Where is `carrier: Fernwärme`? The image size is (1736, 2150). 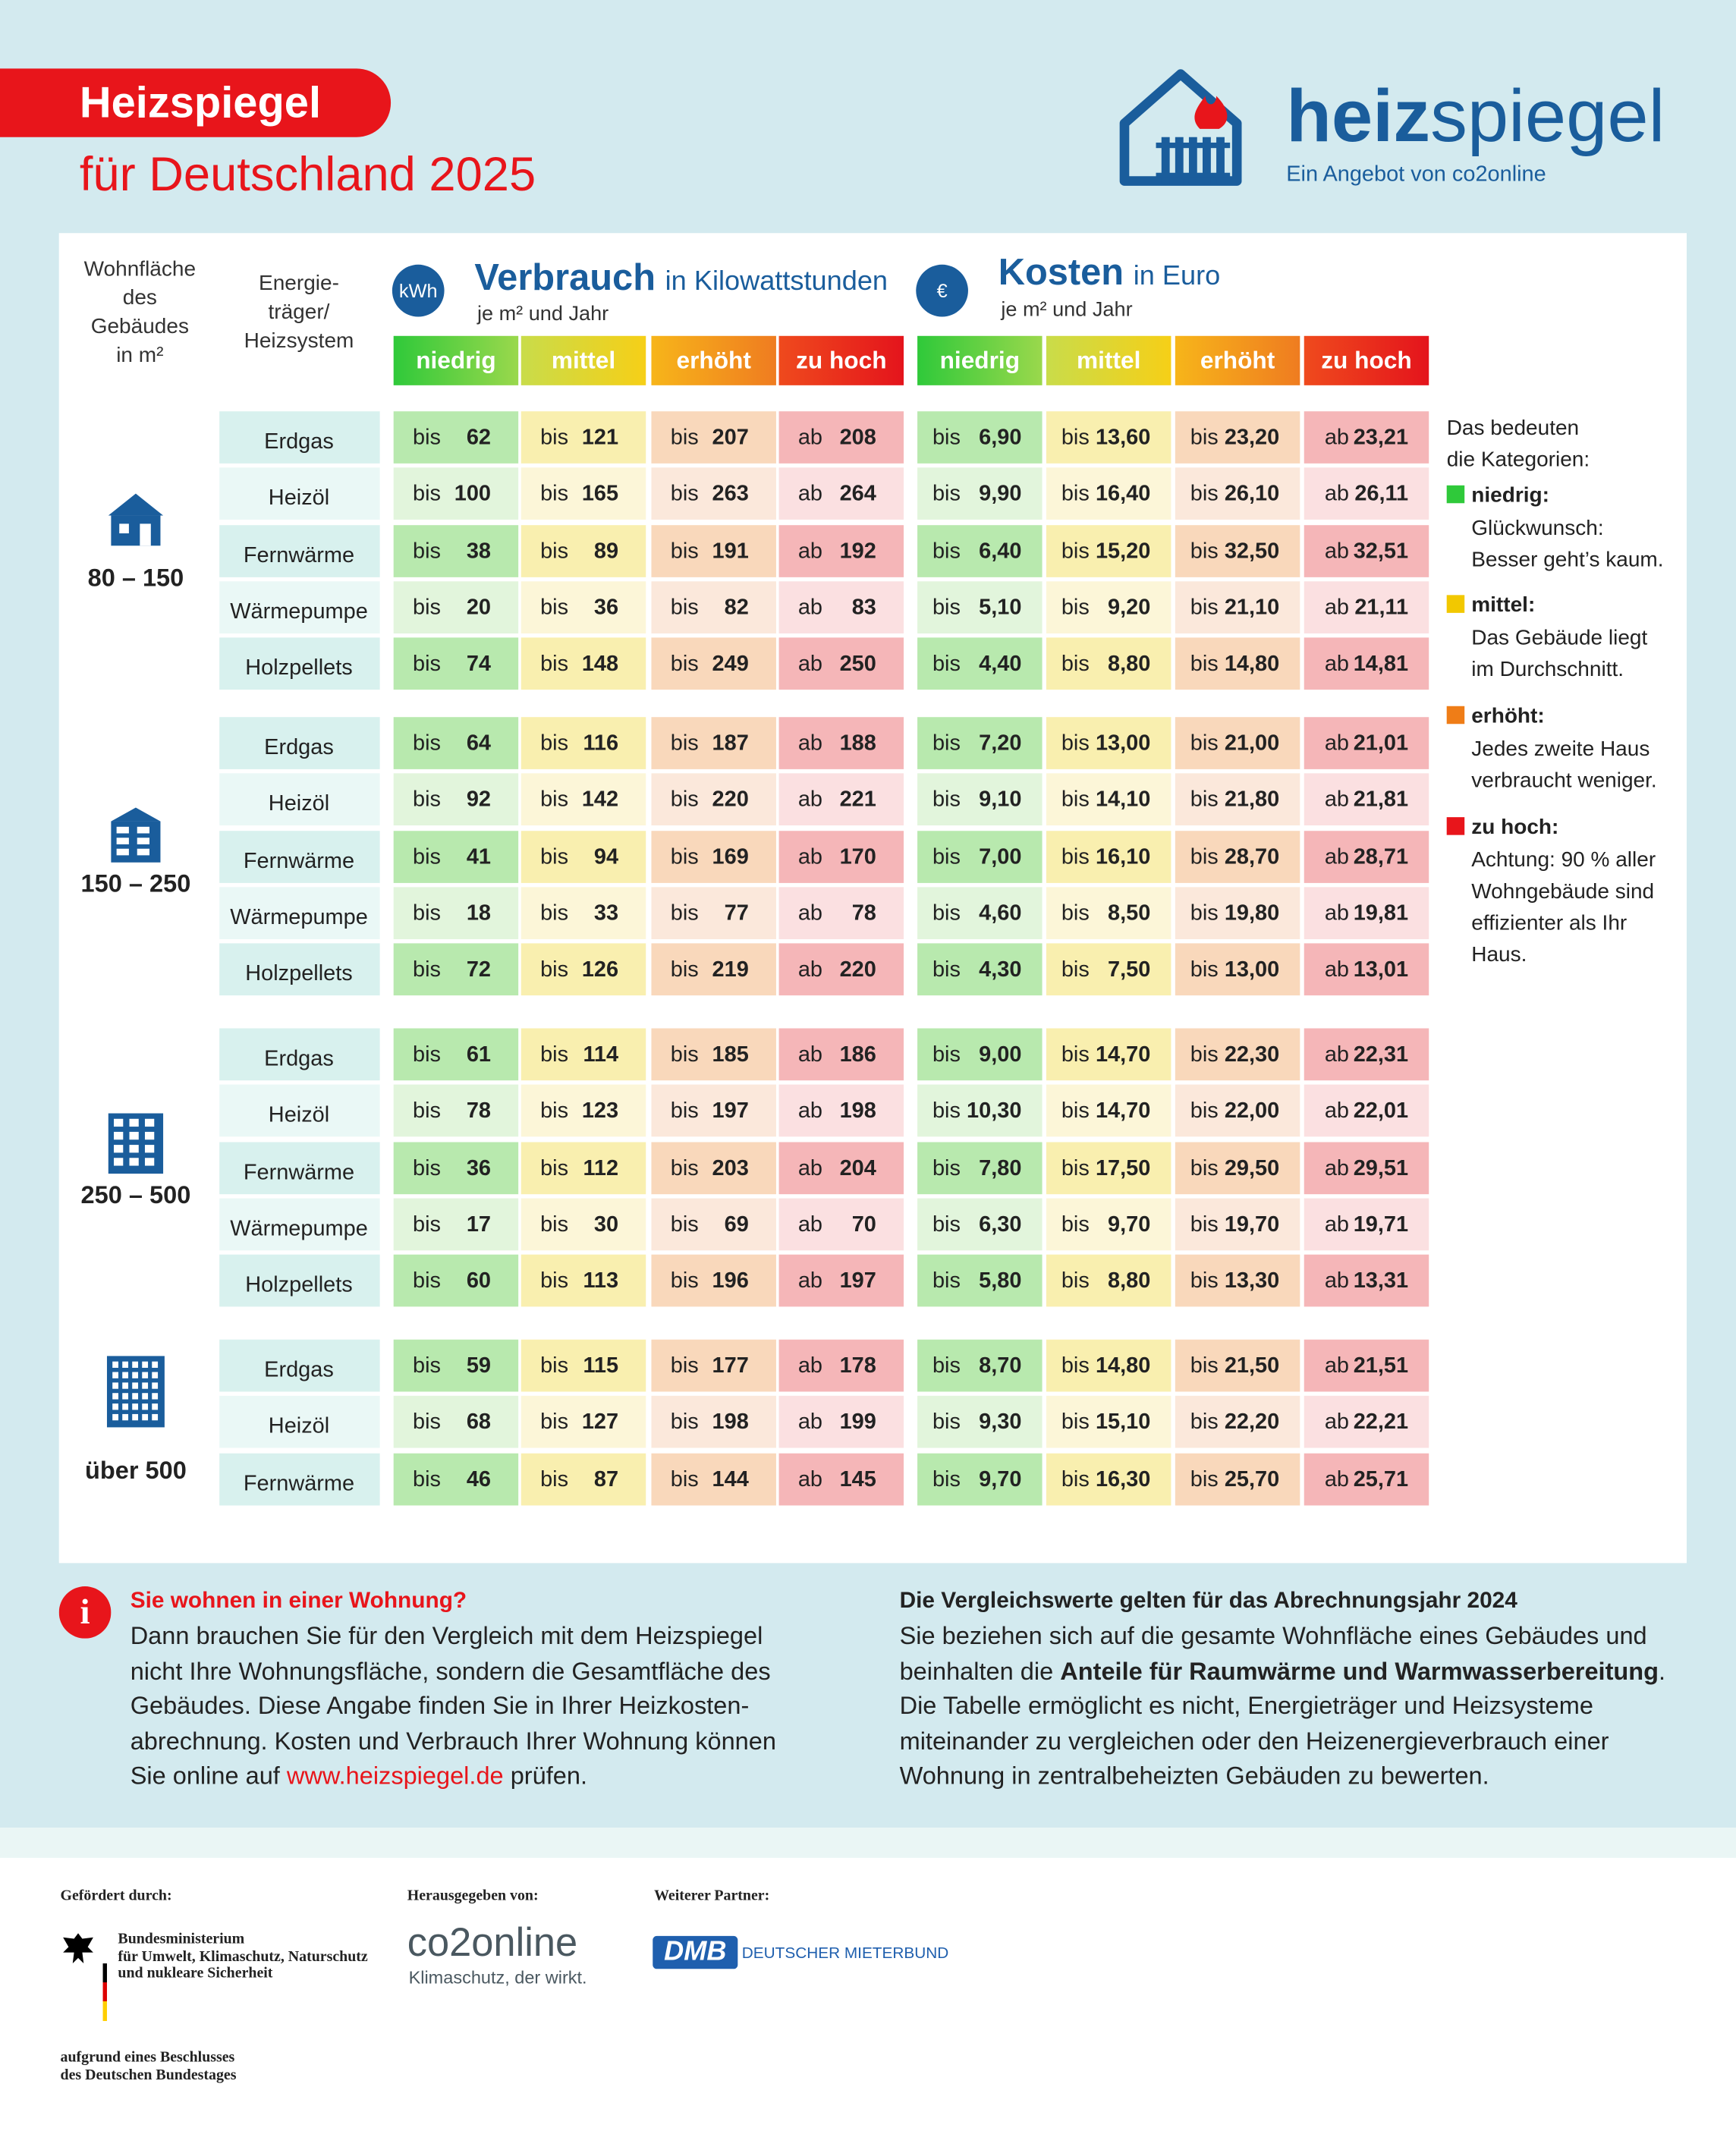
carrier: Fernwärme is located at coordinates (299, 1172).